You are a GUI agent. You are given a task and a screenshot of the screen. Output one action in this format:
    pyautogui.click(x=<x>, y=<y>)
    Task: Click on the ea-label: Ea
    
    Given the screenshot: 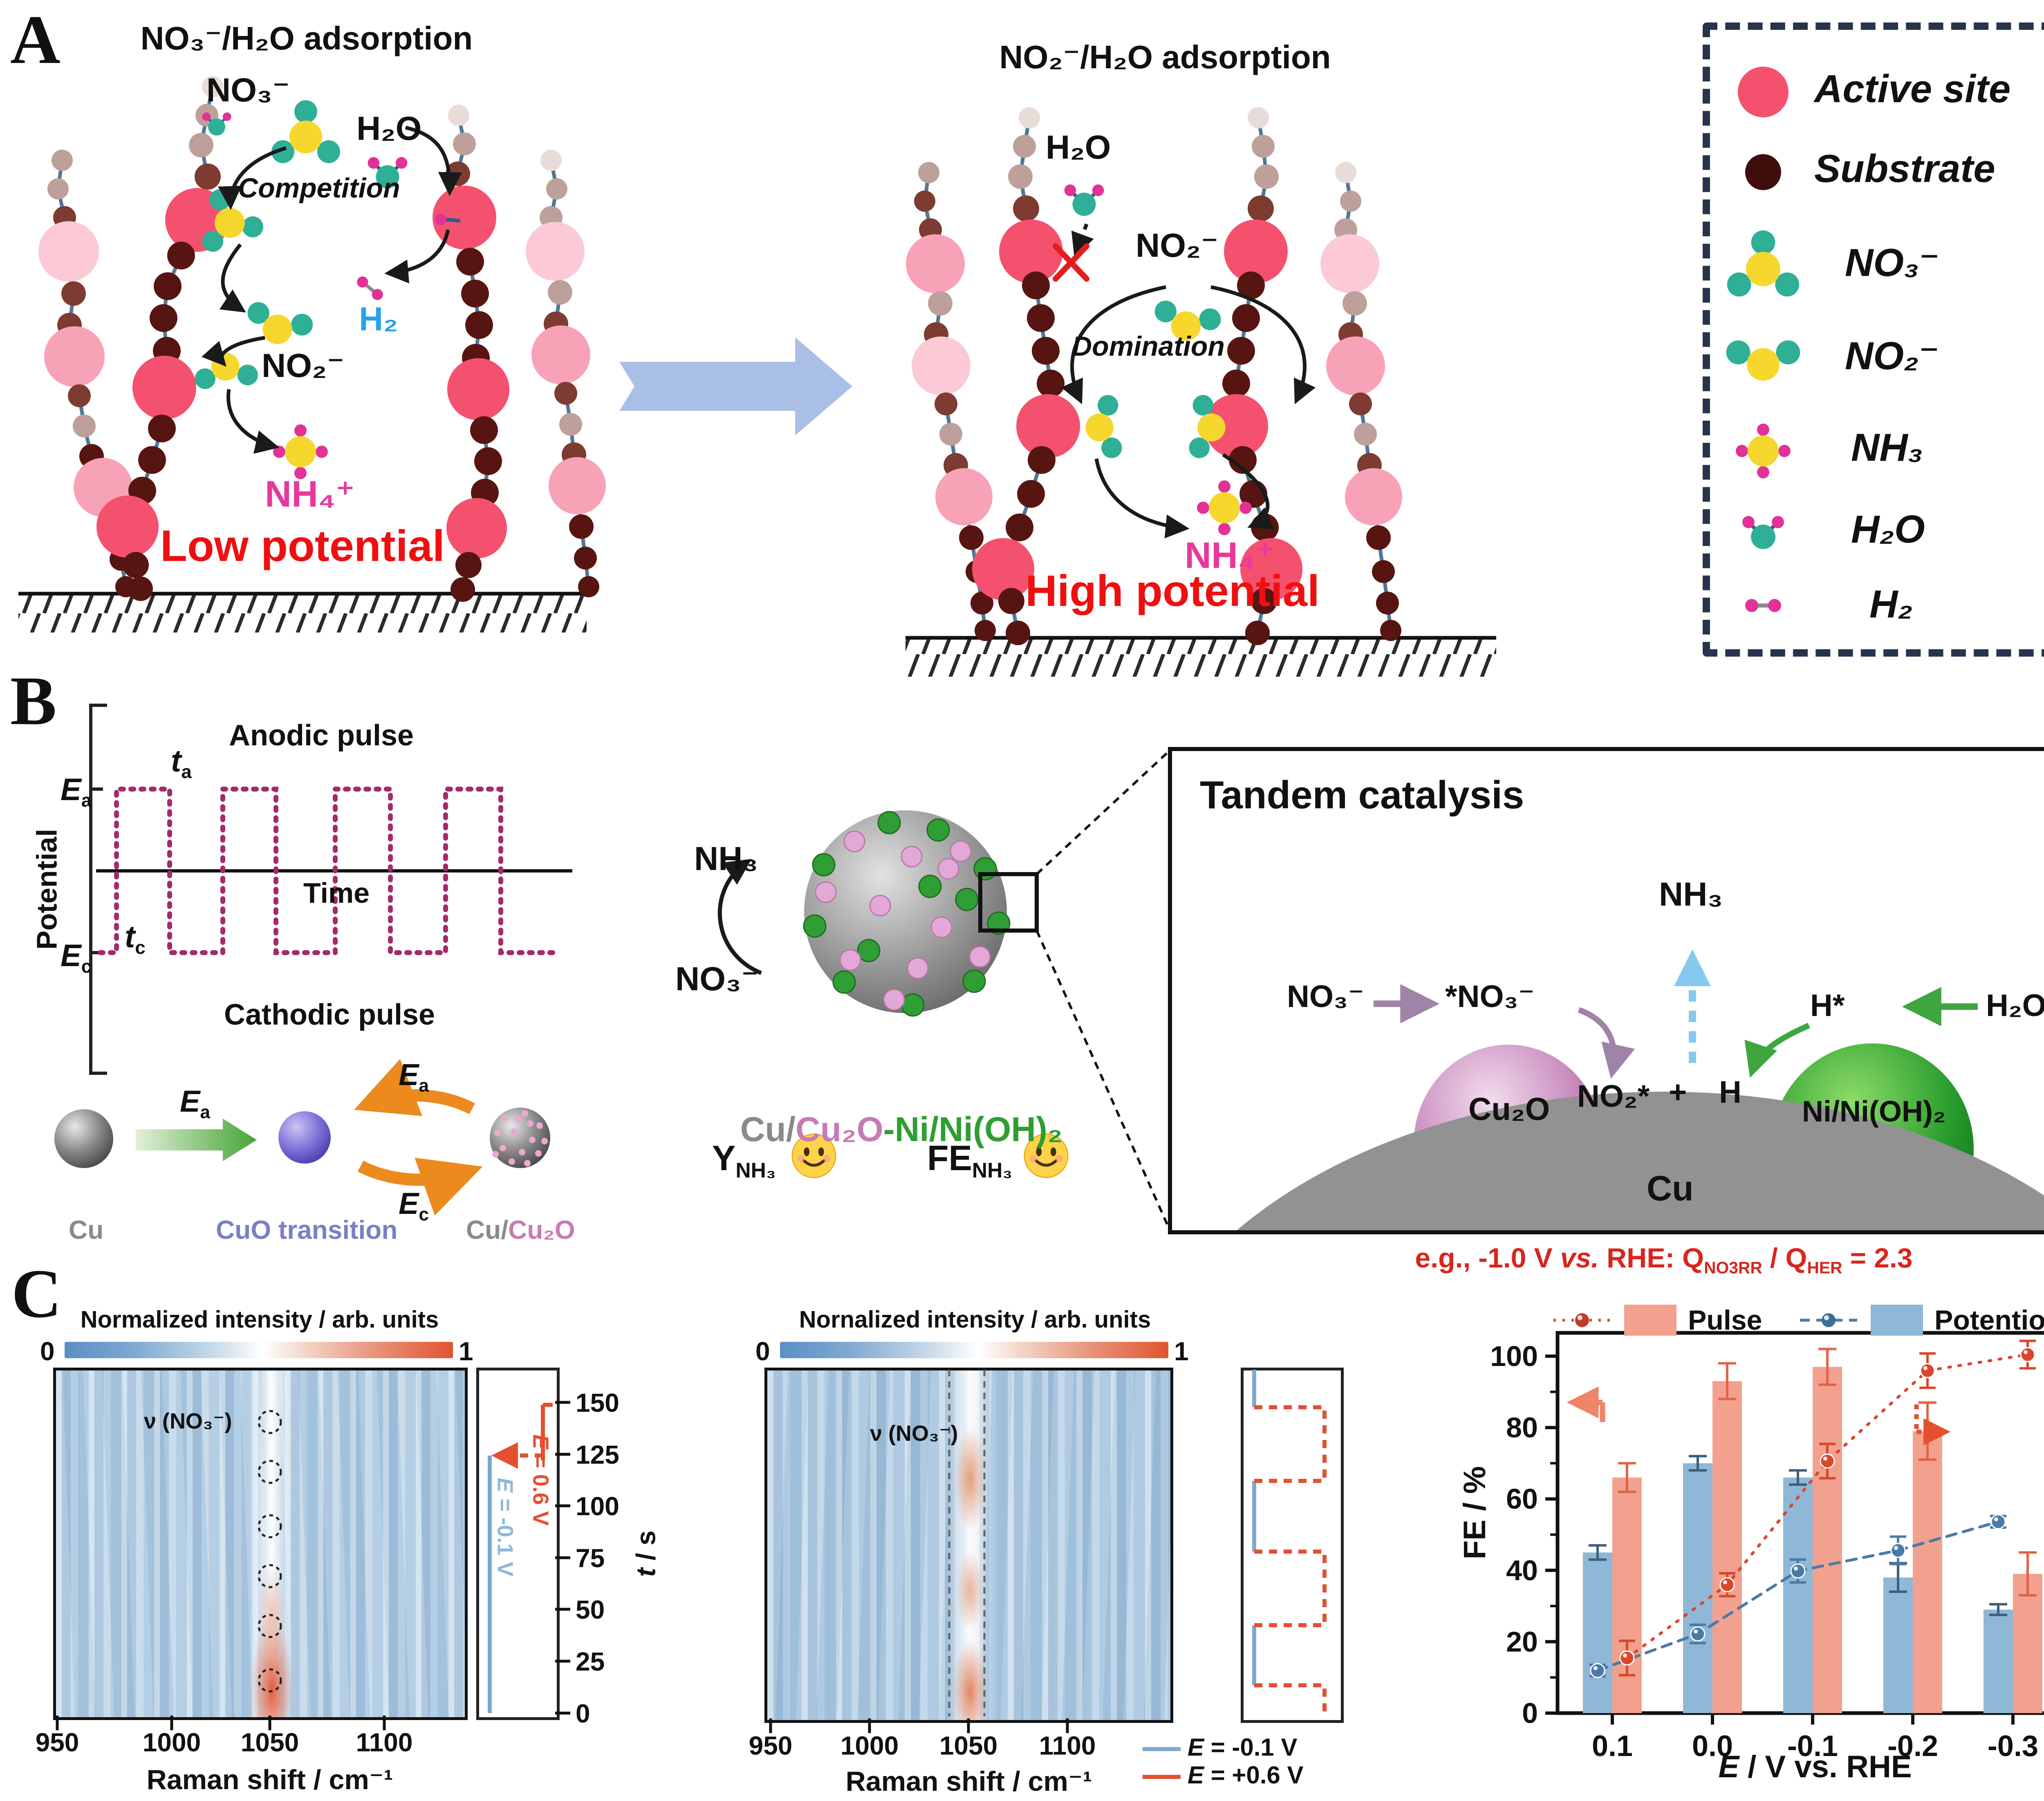 What is the action you would take?
    pyautogui.click(x=77, y=791)
    